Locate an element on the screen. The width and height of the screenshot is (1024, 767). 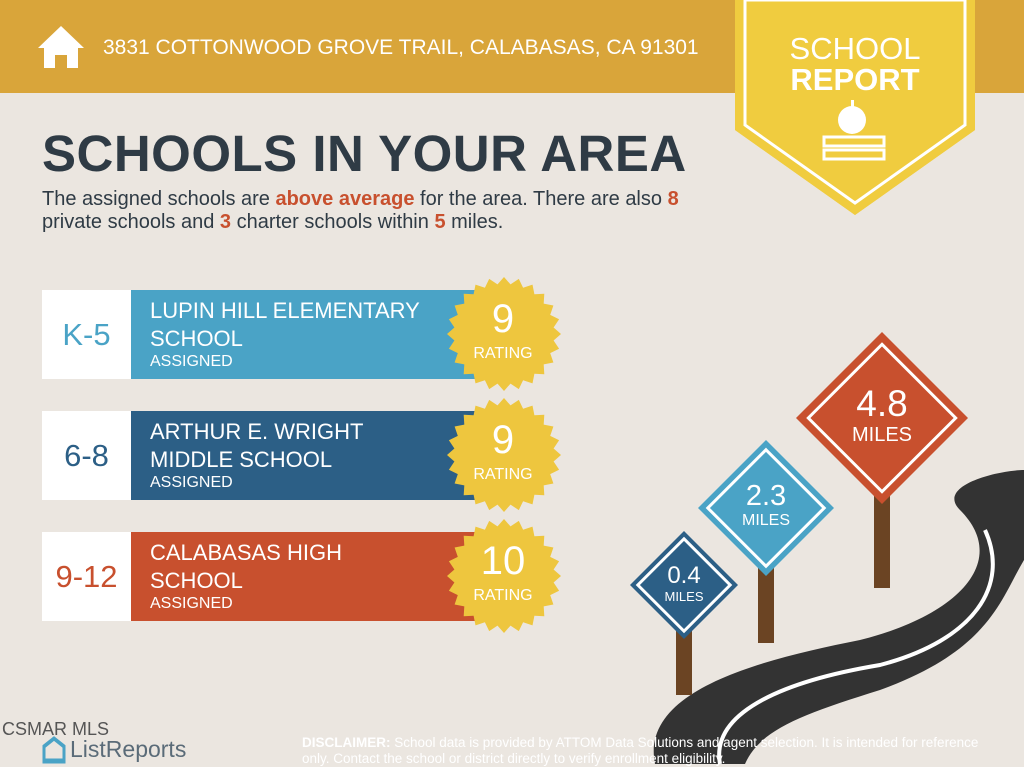
grade: K-5 is located at coordinates (86, 334).